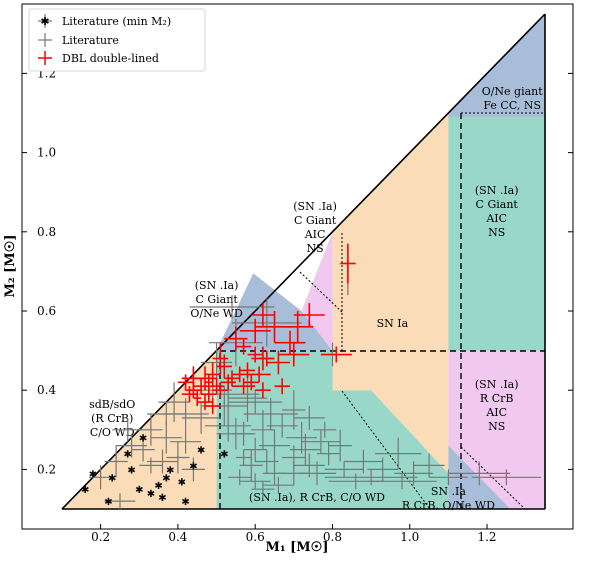 This screenshot has height=561, width=589. I want to click on x-tick-label-0: 0.2, so click(100, 537).